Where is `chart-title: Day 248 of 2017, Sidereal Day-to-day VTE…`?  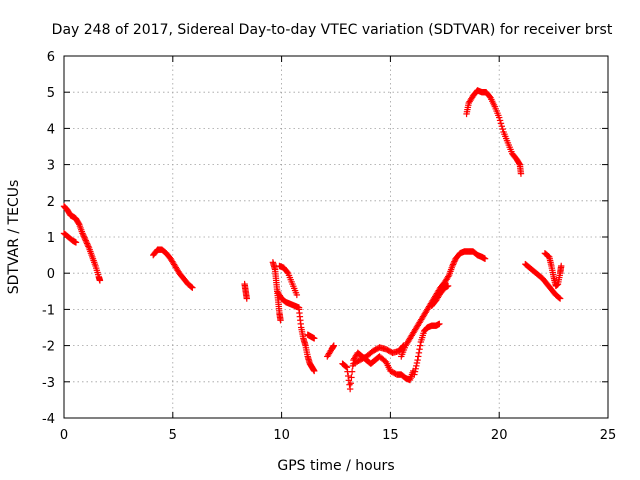 chart-title: Day 248 of 2017, Sidereal Day-to-day VTE… is located at coordinates (332, 30).